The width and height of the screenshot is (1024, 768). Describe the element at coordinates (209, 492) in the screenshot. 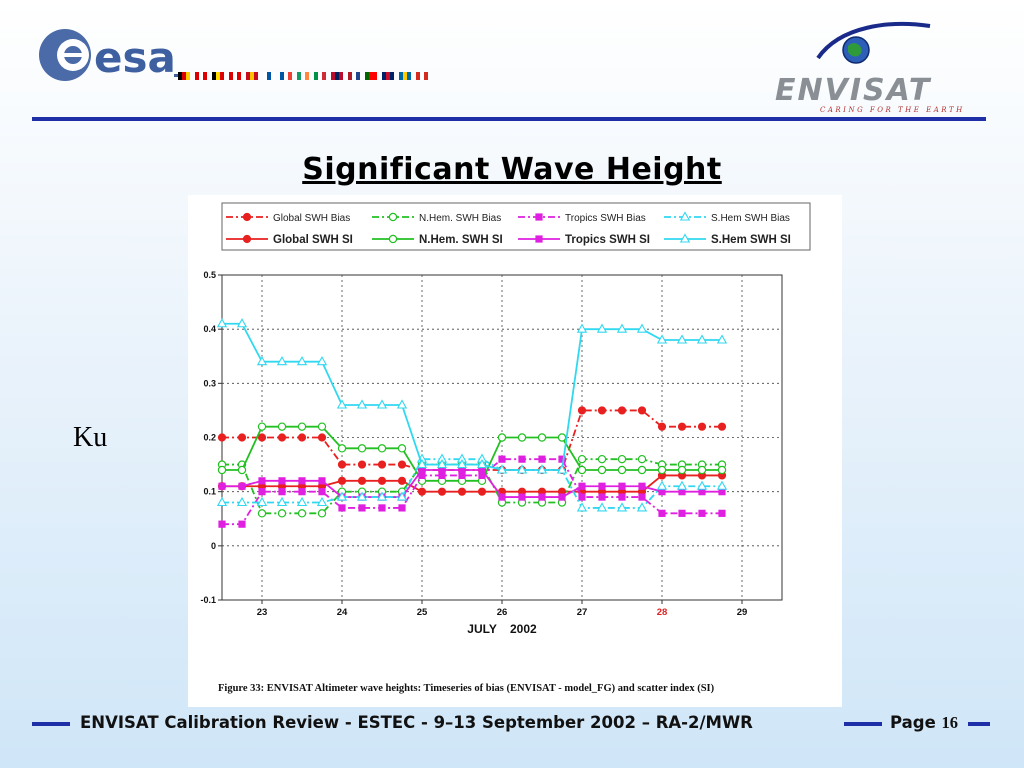

I see `y-tick-label: 0.1` at that location.